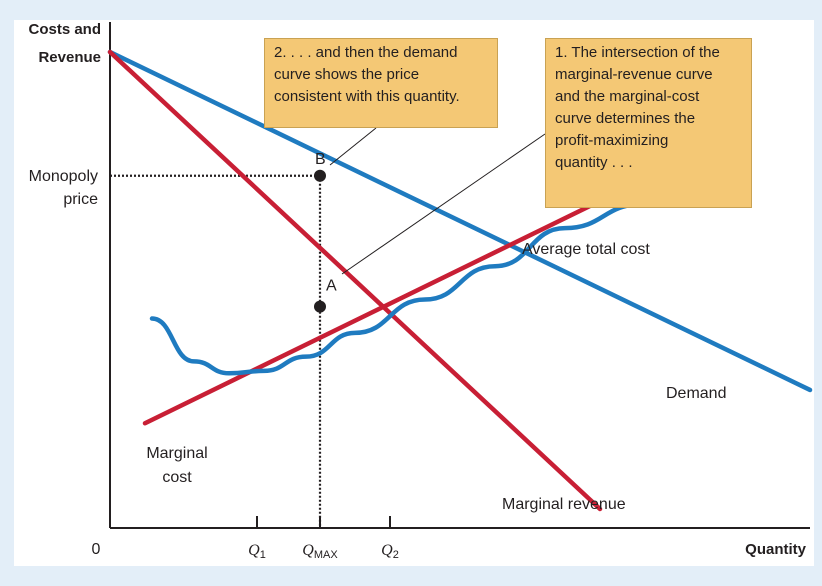  Describe the element at coordinates (96, 549) in the screenshot. I see `origin-label: 0` at that location.